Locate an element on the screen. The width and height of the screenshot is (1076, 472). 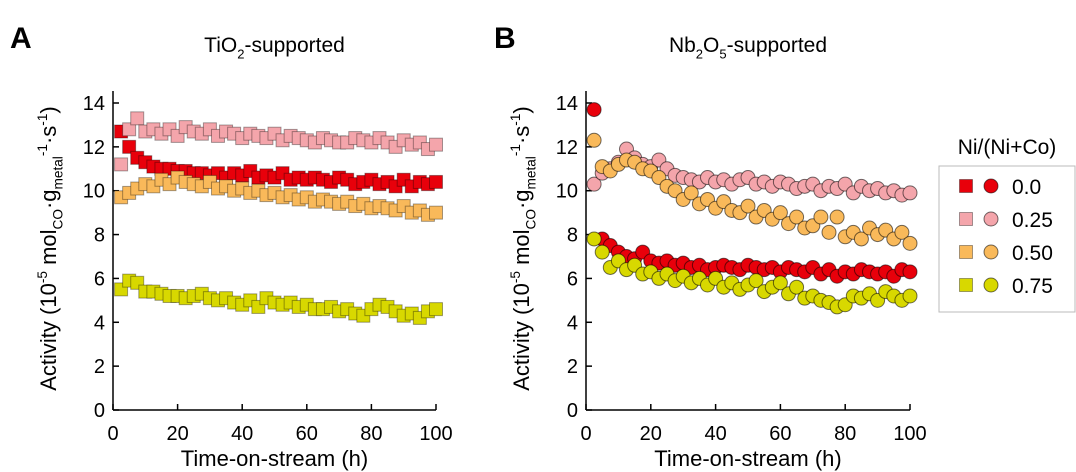
x-tick-label: 80 is located at coordinates (845, 434).